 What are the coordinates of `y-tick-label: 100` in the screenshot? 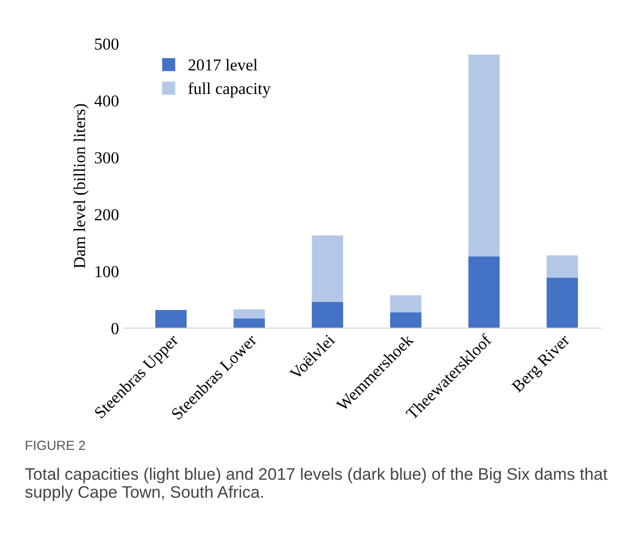 It's located at (107, 272).